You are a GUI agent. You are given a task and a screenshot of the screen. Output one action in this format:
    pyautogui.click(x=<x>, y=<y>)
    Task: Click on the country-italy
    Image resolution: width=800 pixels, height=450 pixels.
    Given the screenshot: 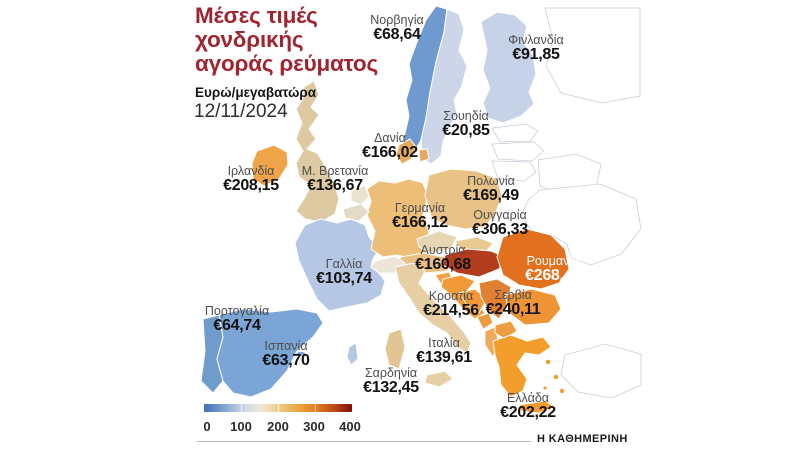 What is the action you would take?
    pyautogui.click(x=433, y=308)
    